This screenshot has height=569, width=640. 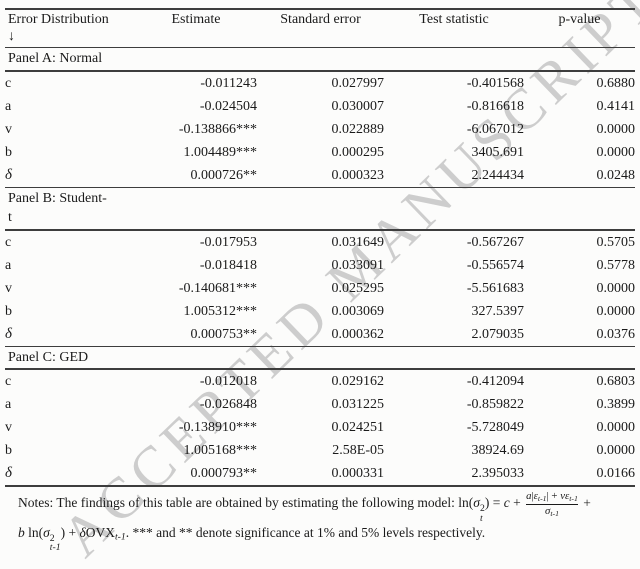 What do you see at coordinates (228, 404) in the screenshot?
I see `estimate-value: -0.026848` at bounding box center [228, 404].